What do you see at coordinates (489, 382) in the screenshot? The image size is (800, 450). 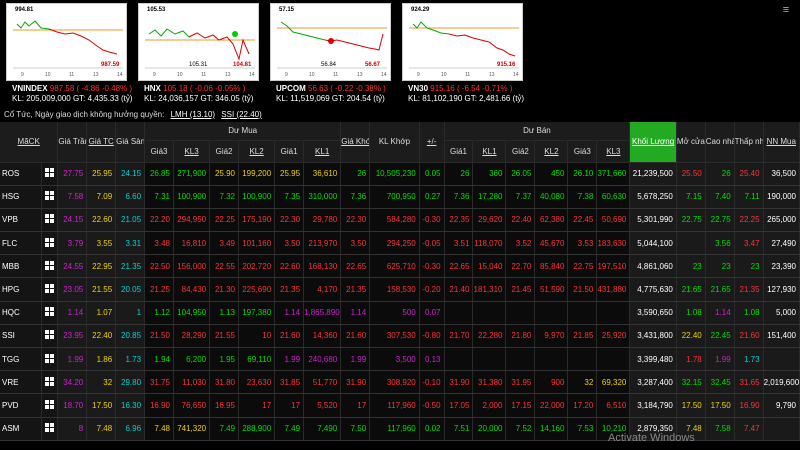 I see `cell: 31,380` at bounding box center [489, 382].